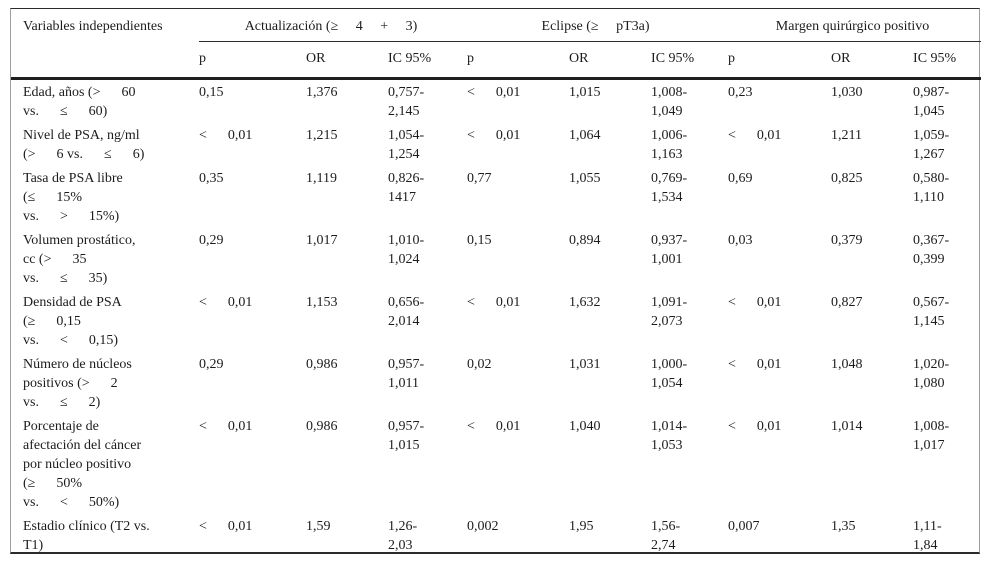 This screenshot has height=569, width=992. What do you see at coordinates (322, 240) in the screenshot?
I see `cell-or: 1,017` at bounding box center [322, 240].